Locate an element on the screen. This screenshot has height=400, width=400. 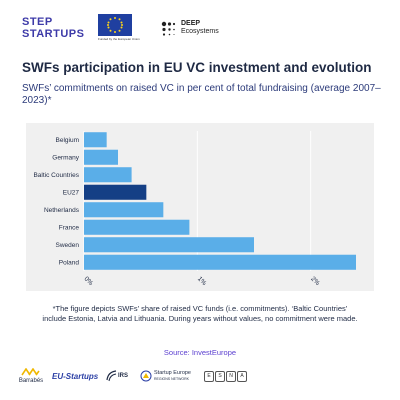
barrabes-logo: Barrabés is located at coordinates (31, 378).